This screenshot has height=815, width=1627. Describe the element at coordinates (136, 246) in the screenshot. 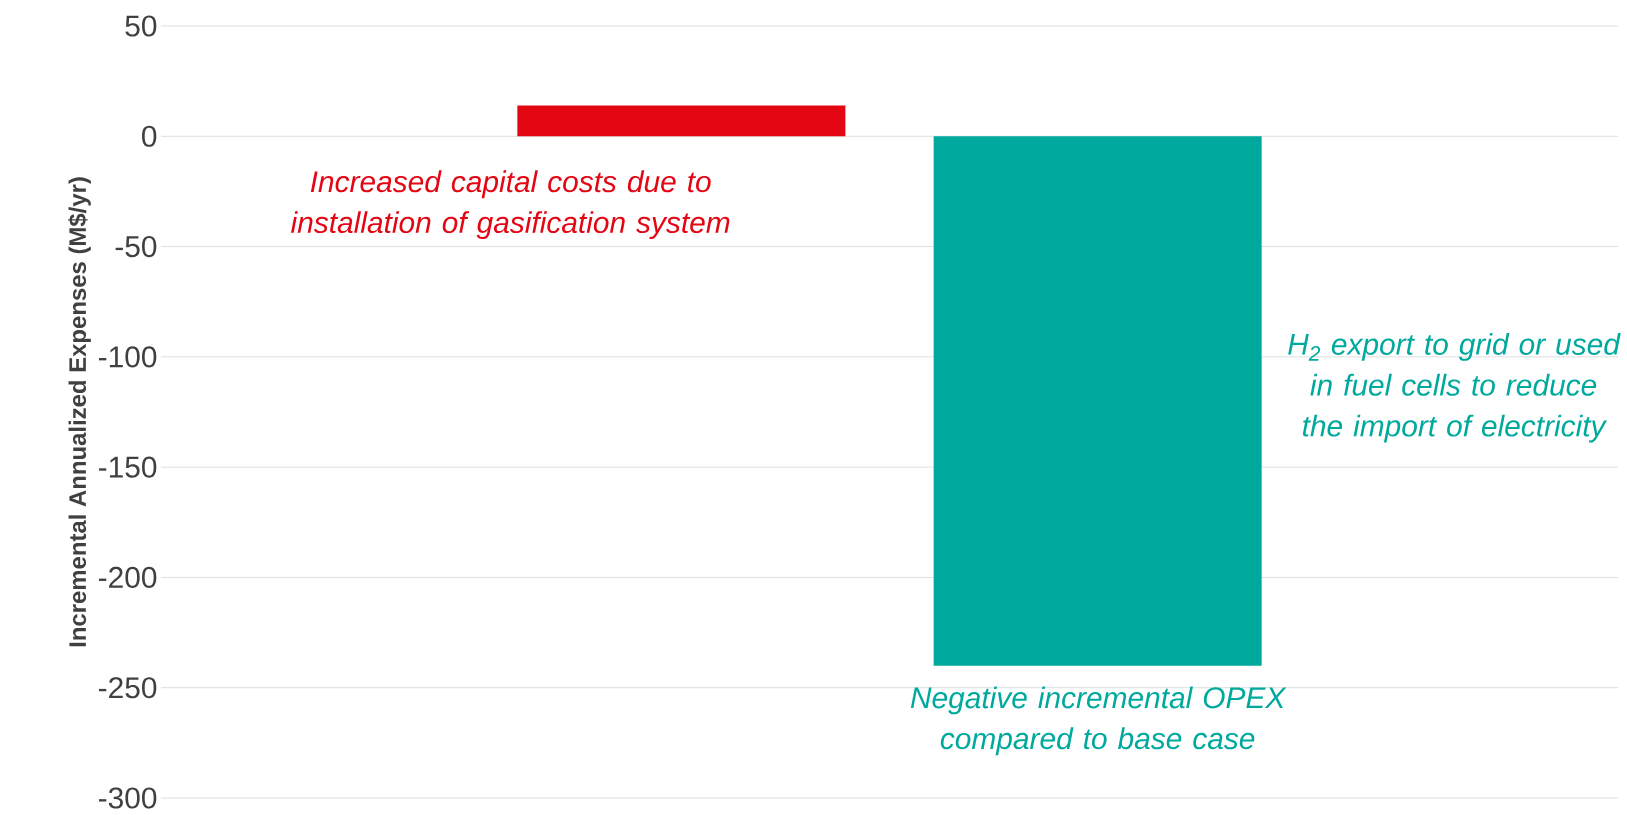

I see `y-tick-label: -50` at that location.